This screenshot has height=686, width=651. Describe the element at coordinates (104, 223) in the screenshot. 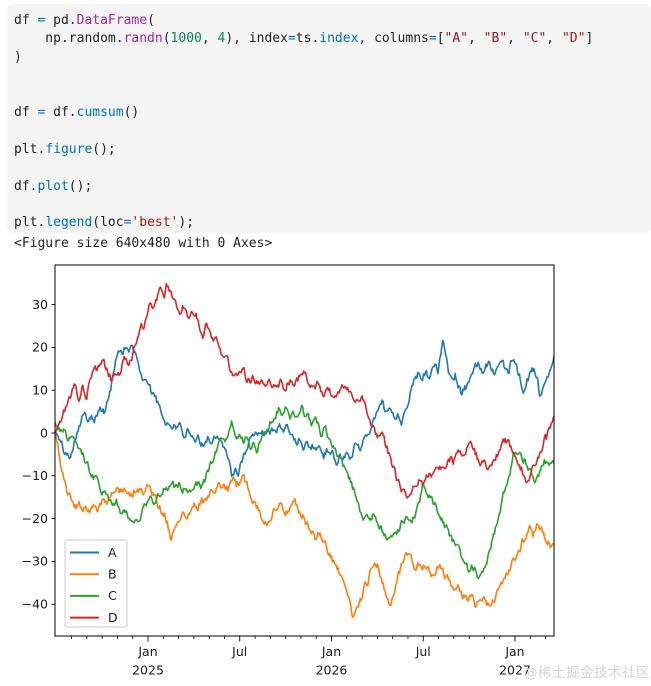

I see `code-line: plt.legend(loc='best');` at that location.